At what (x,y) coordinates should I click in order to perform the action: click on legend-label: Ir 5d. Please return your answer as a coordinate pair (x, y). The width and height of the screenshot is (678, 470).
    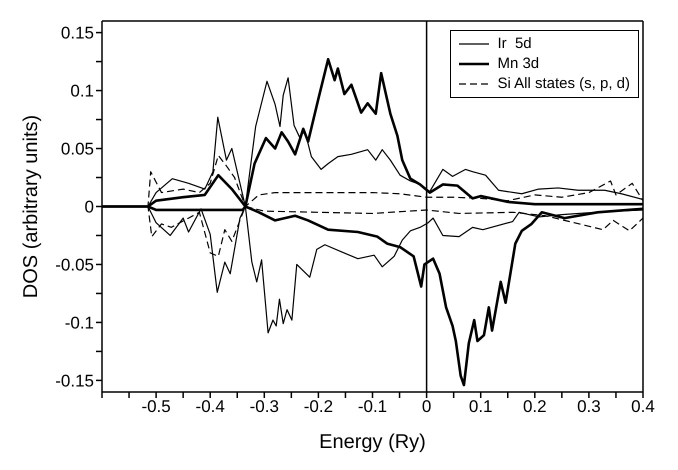
    Looking at the image, I should click on (514, 44).